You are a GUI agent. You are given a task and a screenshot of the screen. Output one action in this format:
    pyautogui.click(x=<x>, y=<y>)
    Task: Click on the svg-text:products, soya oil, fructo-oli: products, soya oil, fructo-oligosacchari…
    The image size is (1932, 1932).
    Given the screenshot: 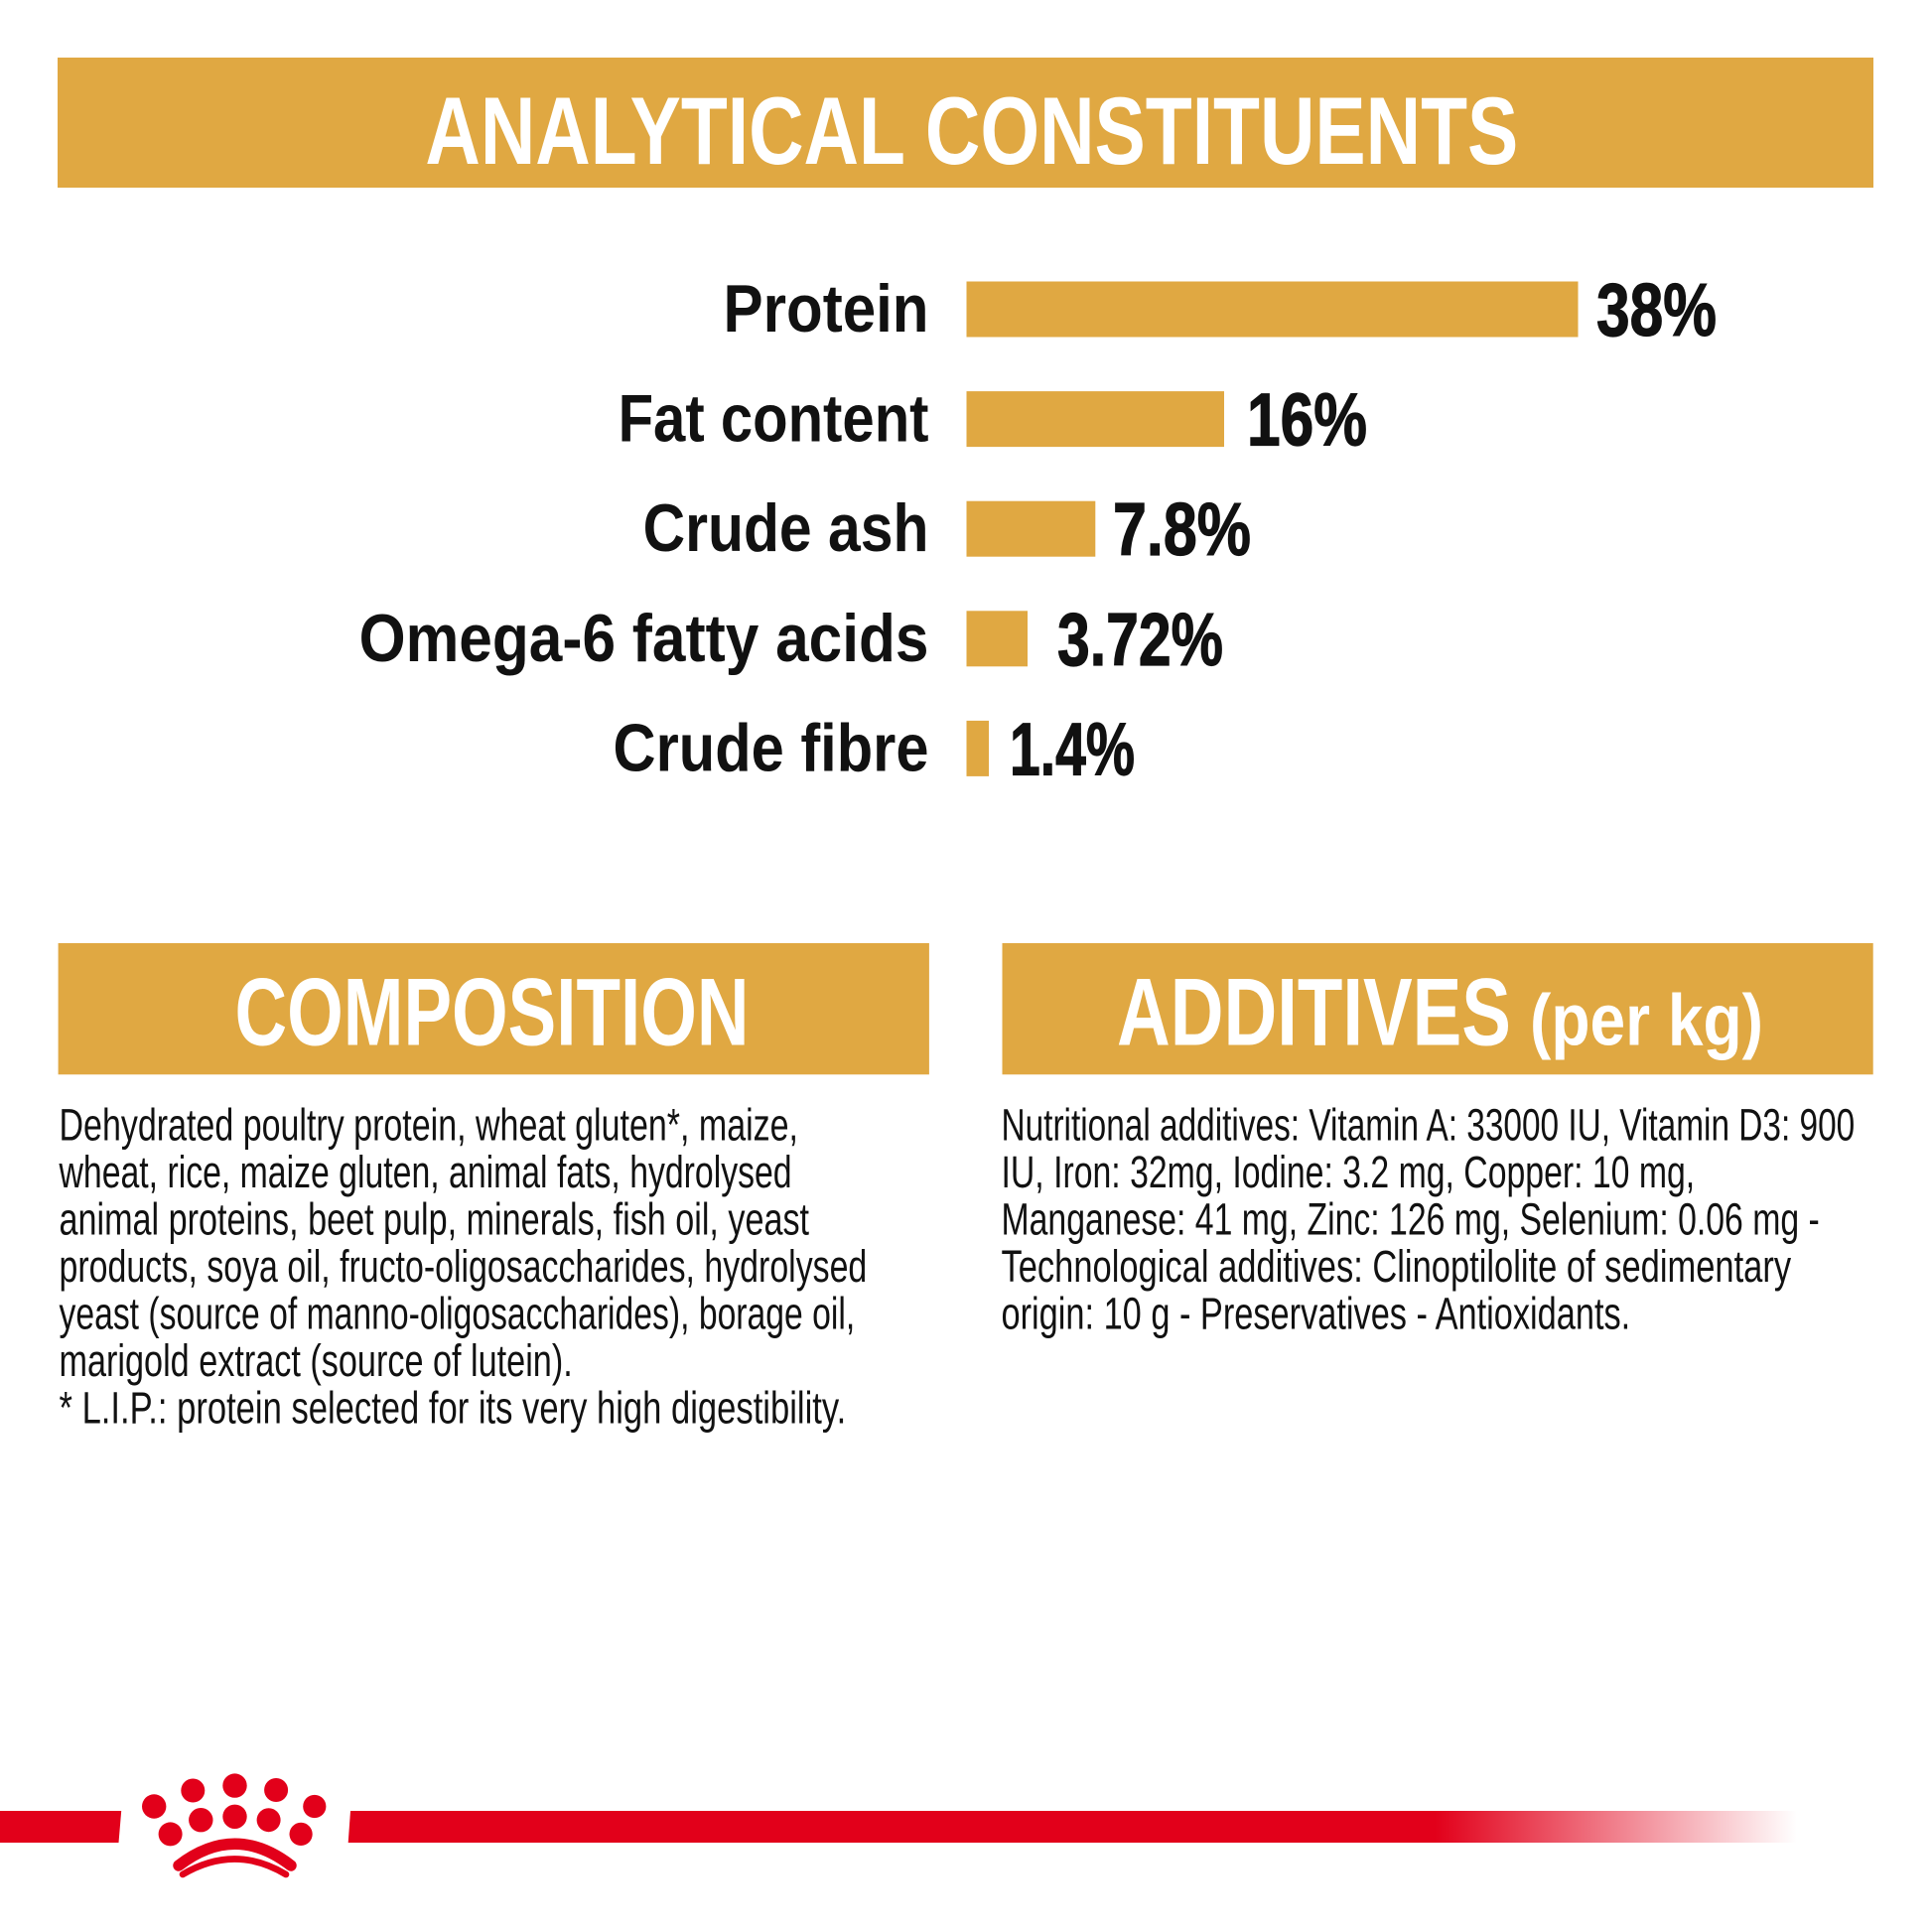 What is the action you would take?
    pyautogui.click(x=464, y=1268)
    